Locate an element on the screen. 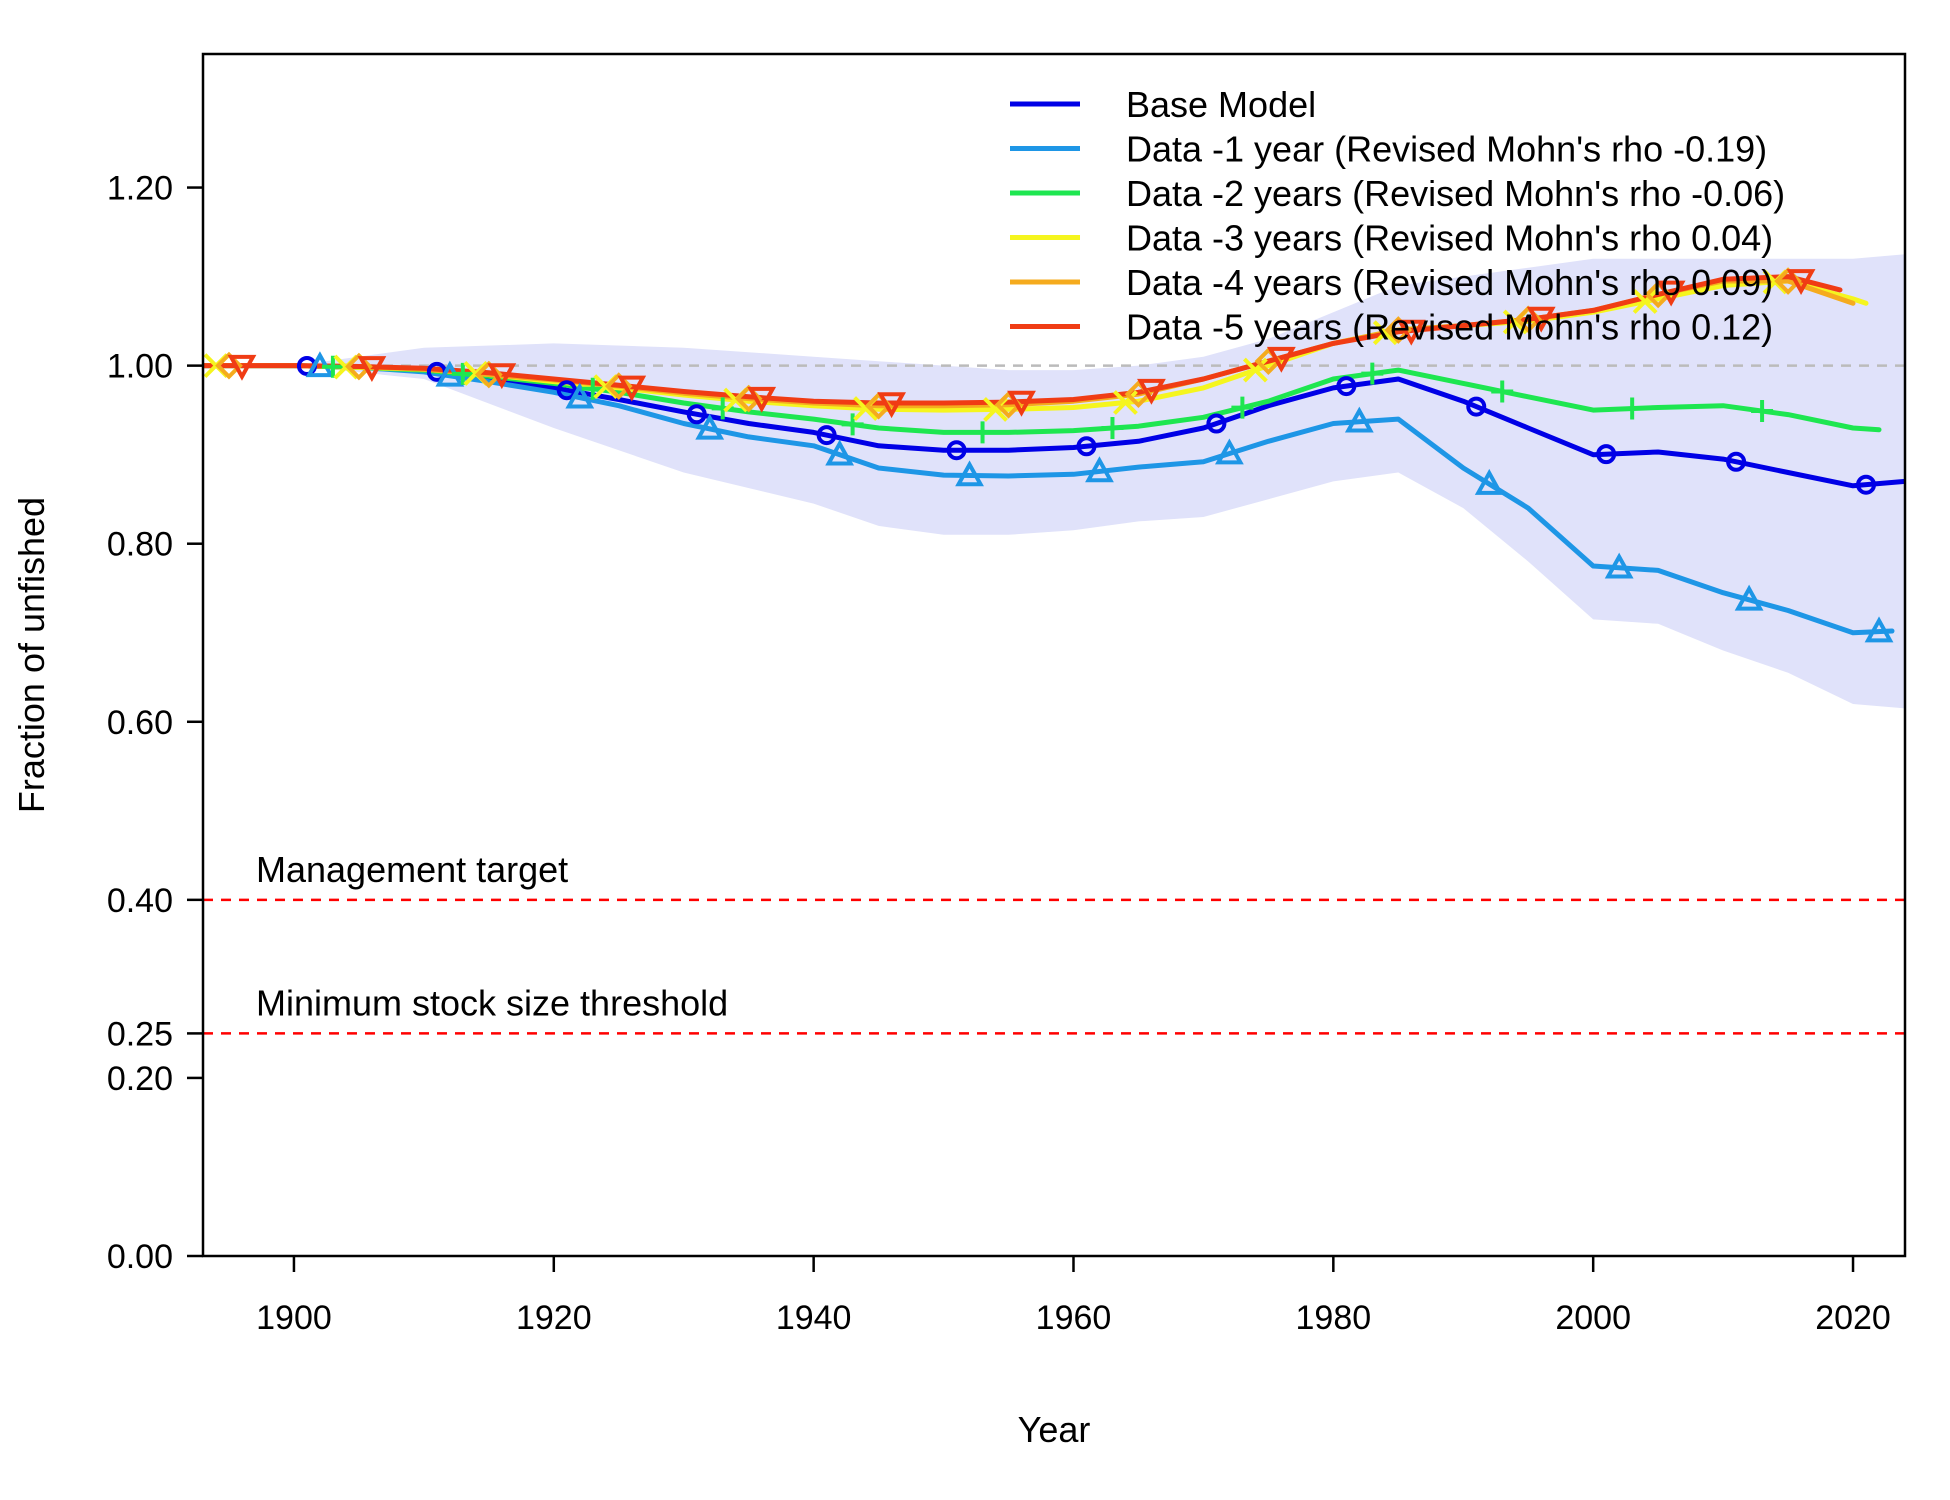 The width and height of the screenshot is (1950, 1500). x-tick-label: 2000 is located at coordinates (1593, 1318).